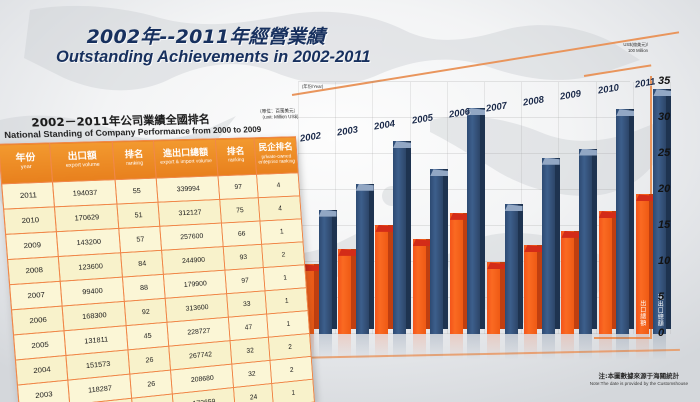 This screenshot has width=700, height=402. Describe the element at coordinates (664, 261) in the screenshot. I see `value-tick-10: 10` at that location.